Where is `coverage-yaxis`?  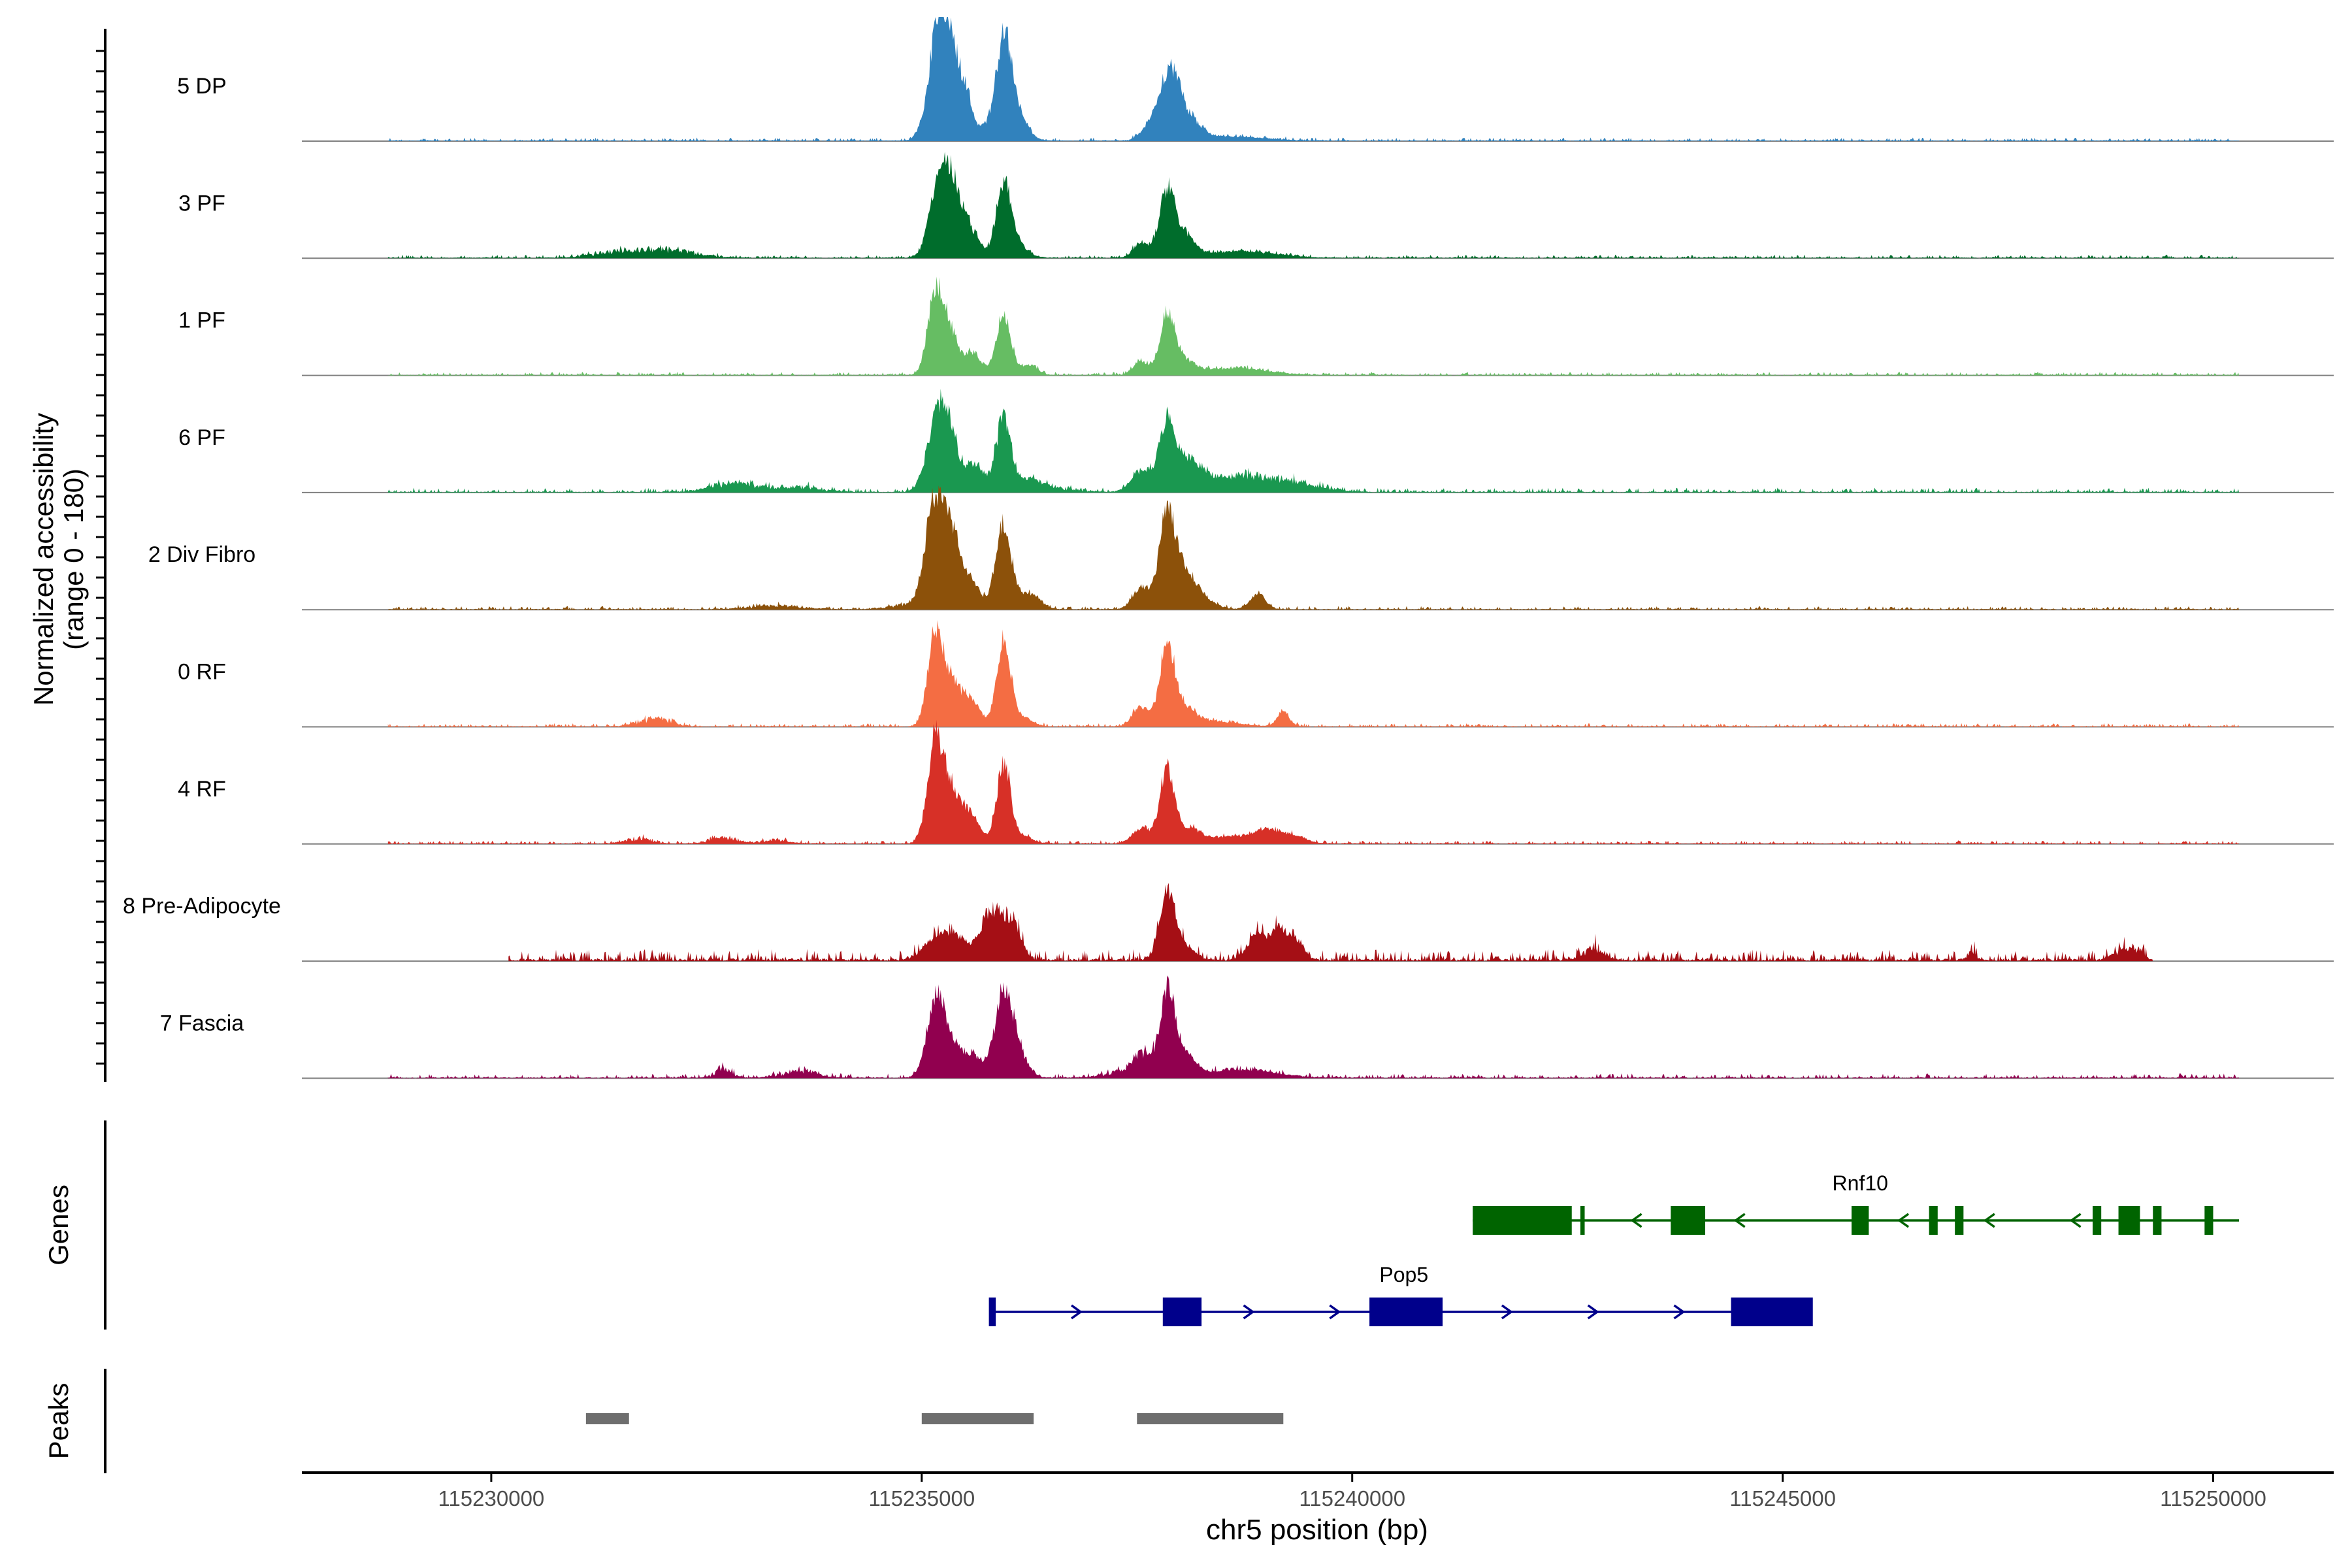 coverage-yaxis is located at coordinates (101, 555).